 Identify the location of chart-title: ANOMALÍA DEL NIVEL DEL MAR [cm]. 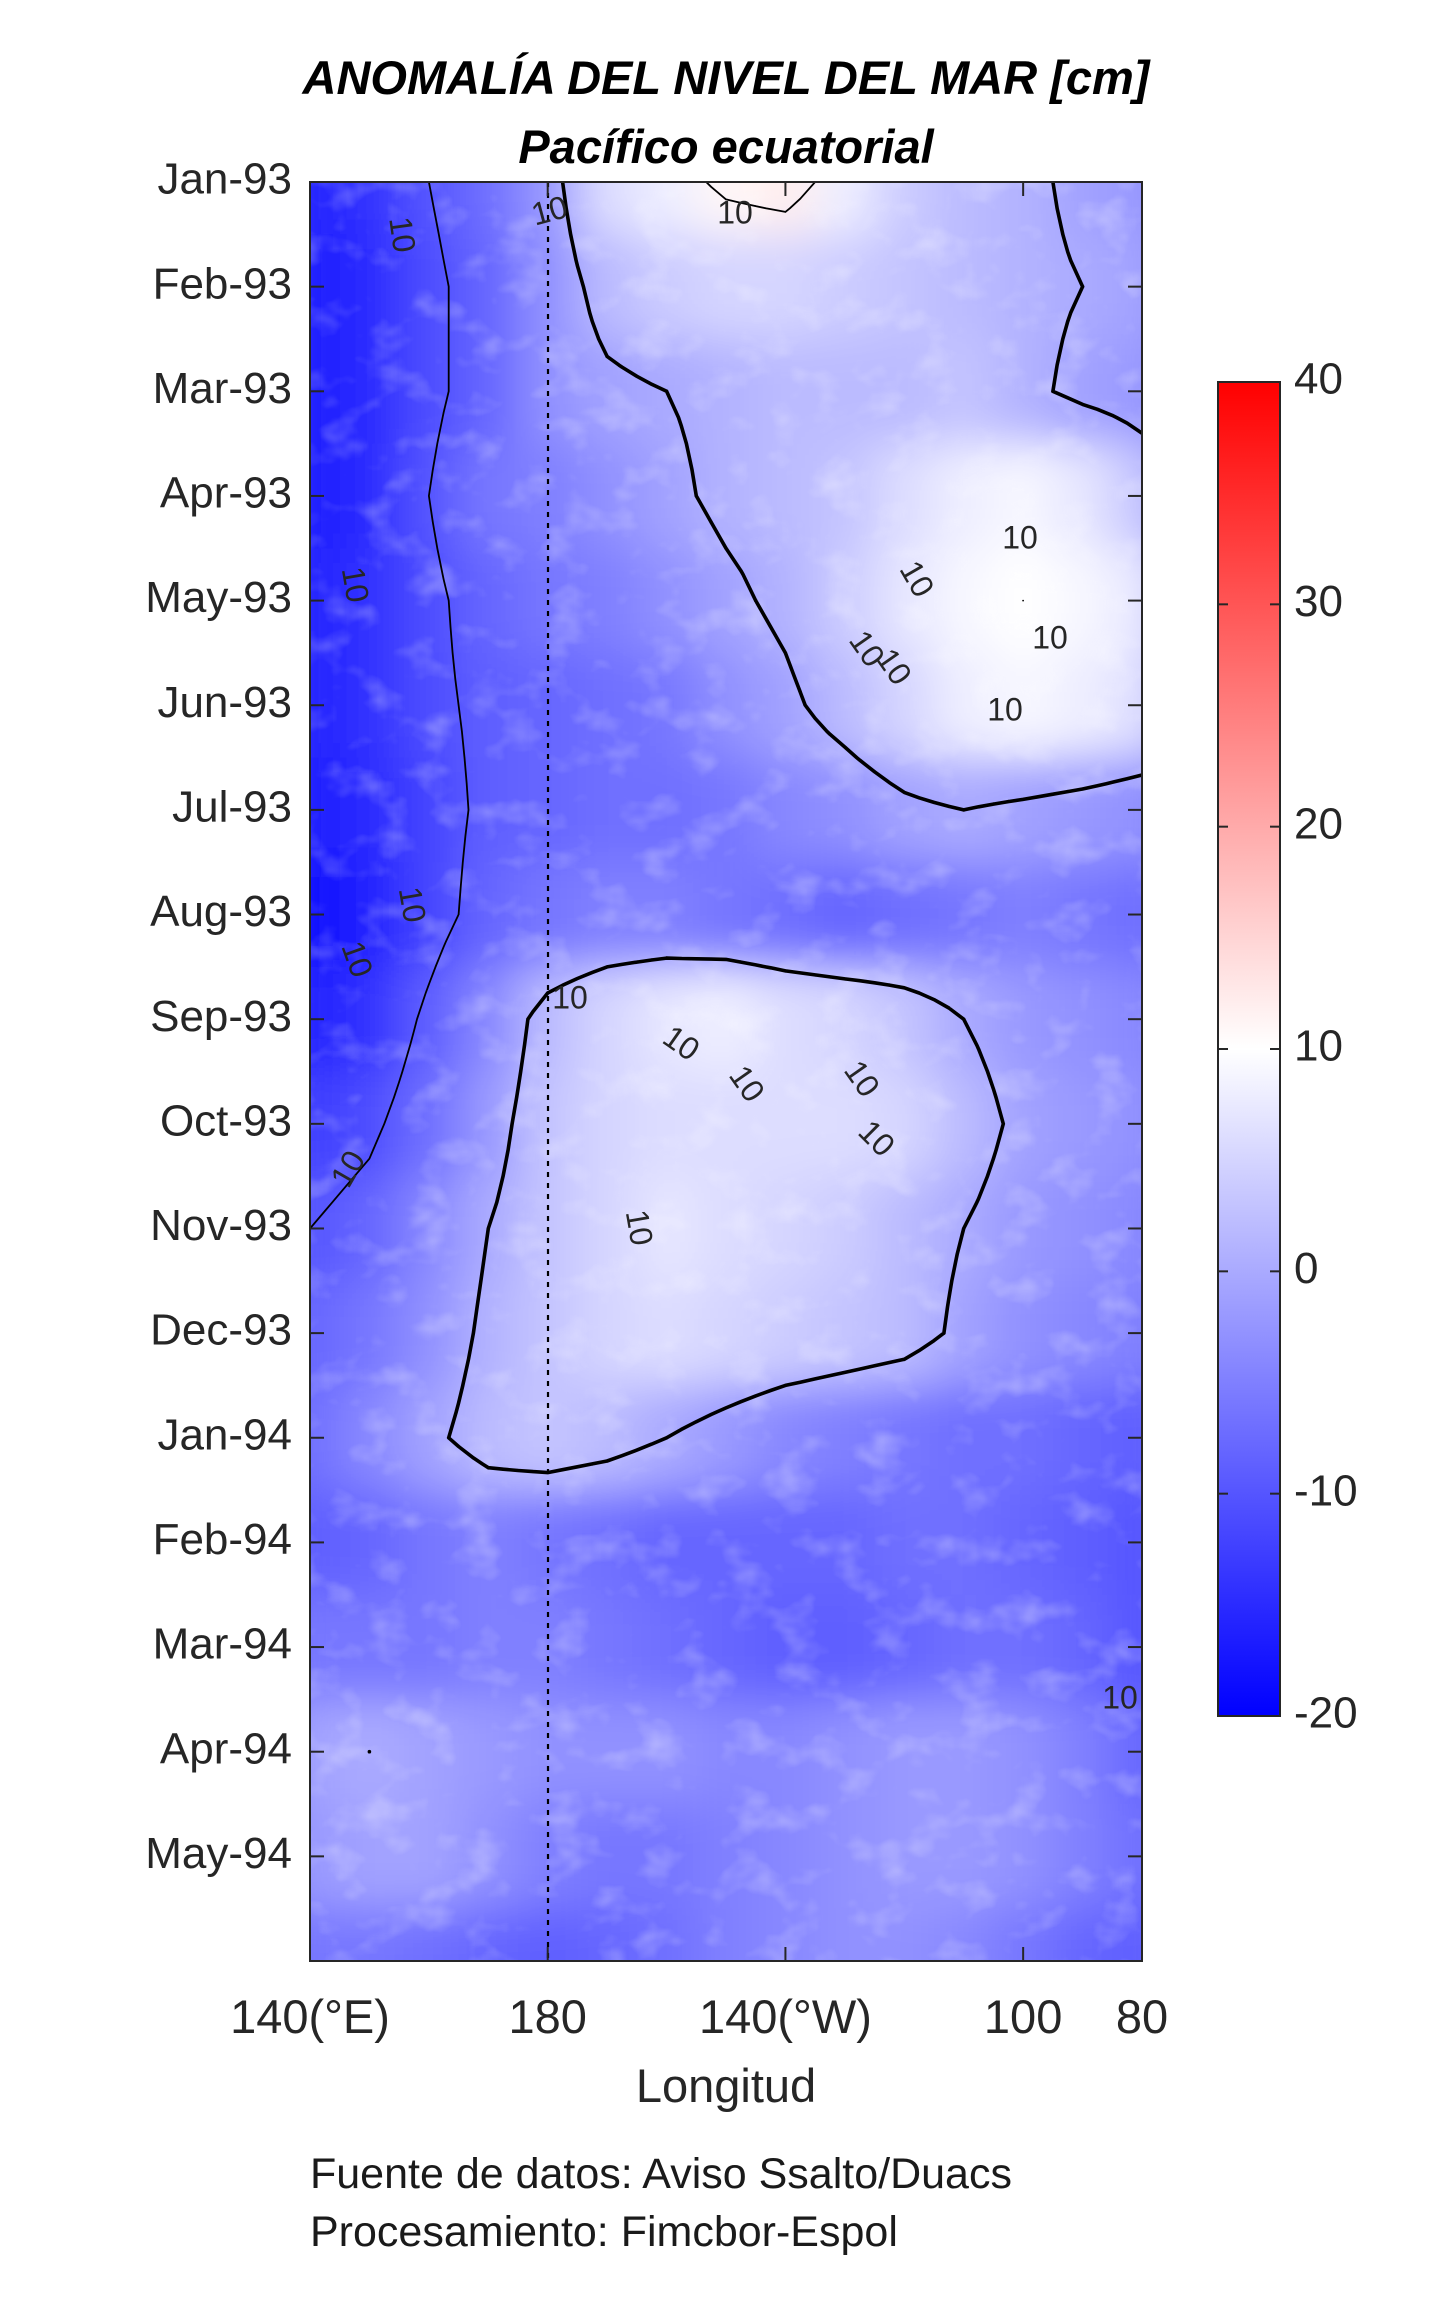
(726, 77).